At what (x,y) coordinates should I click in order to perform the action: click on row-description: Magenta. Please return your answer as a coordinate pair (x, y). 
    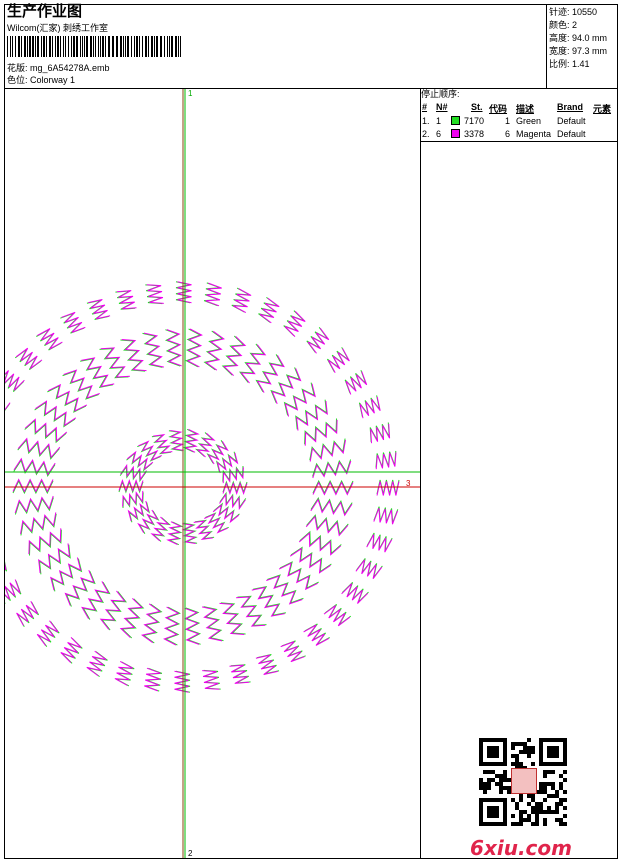
    Looking at the image, I should click on (534, 134).